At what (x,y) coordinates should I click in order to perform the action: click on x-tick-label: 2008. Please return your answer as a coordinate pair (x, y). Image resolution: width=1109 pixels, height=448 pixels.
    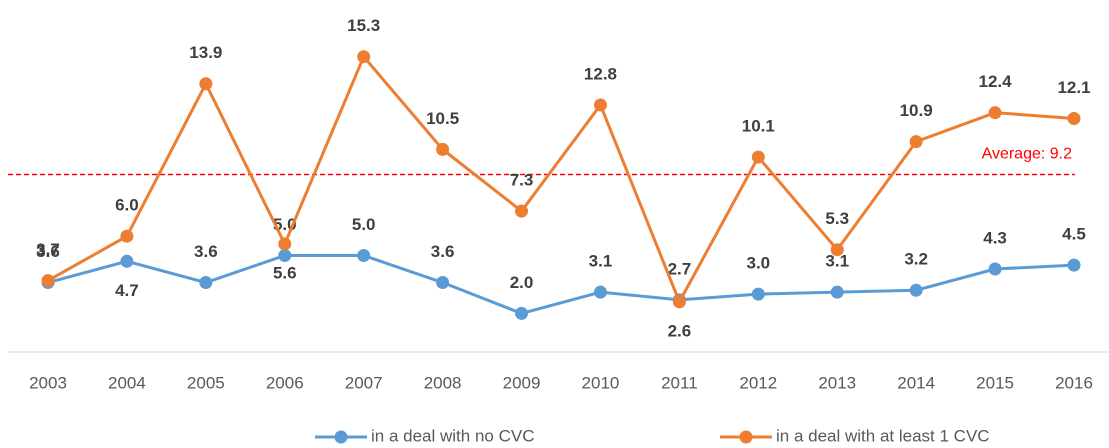
    Looking at the image, I should click on (443, 382).